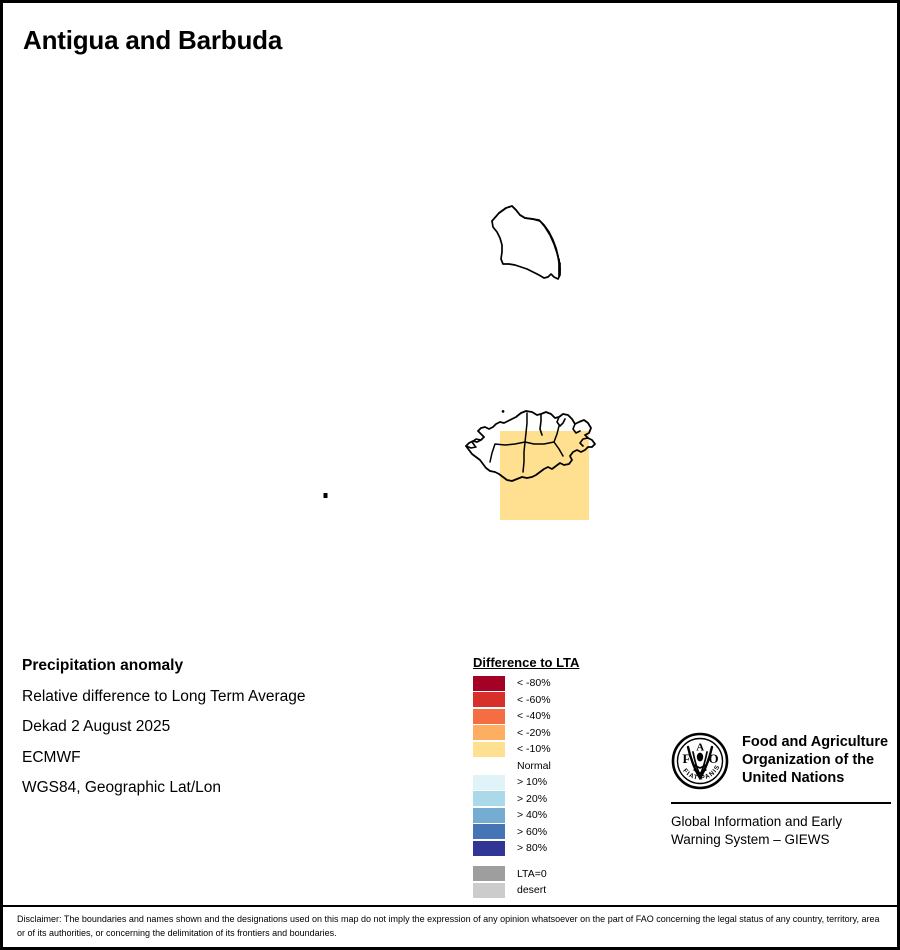  I want to click on legend-label: > 80%, so click(532, 848).